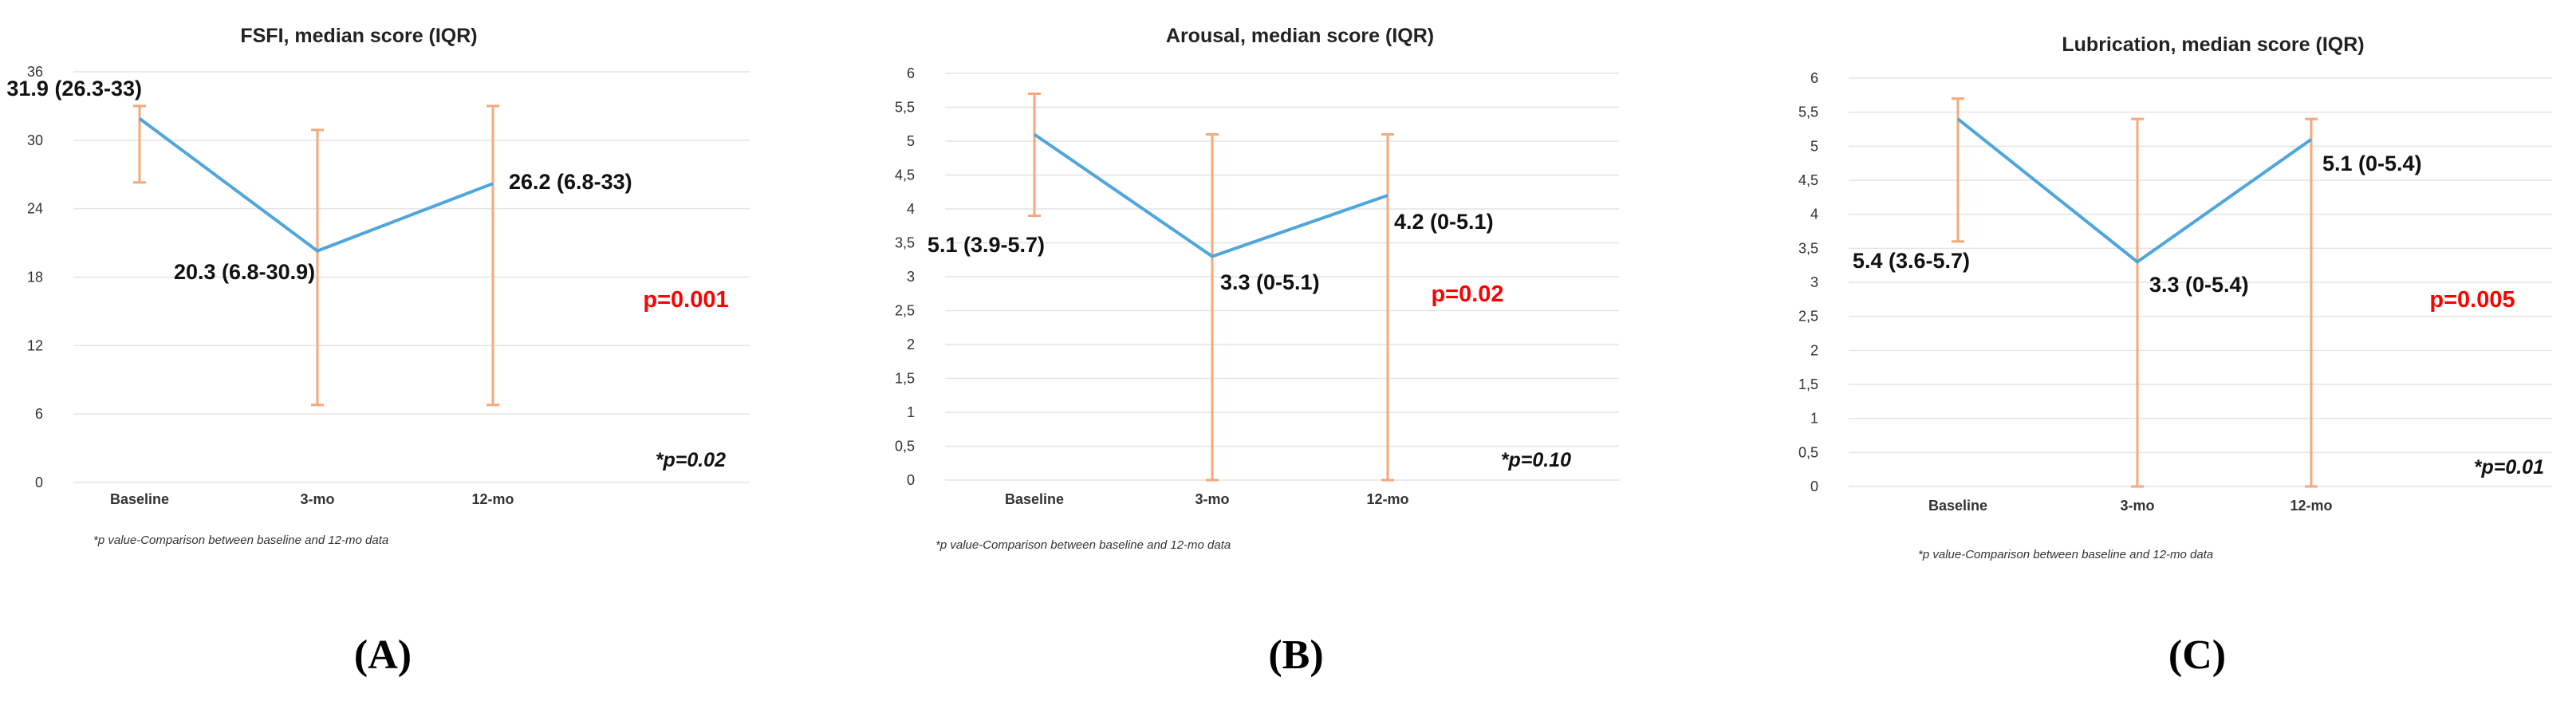 The height and width of the screenshot is (701, 2576). Describe the element at coordinates (691, 460) in the screenshot. I see `star-p-value: *p=0.02` at that location.